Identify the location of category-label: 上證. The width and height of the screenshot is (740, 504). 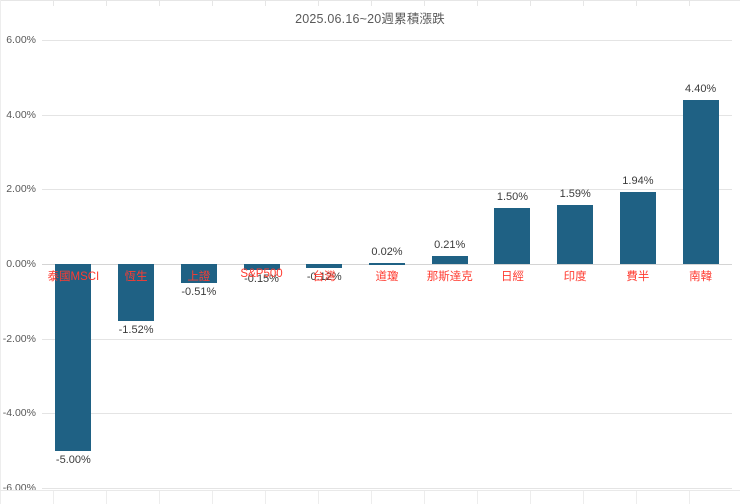
(199, 277).